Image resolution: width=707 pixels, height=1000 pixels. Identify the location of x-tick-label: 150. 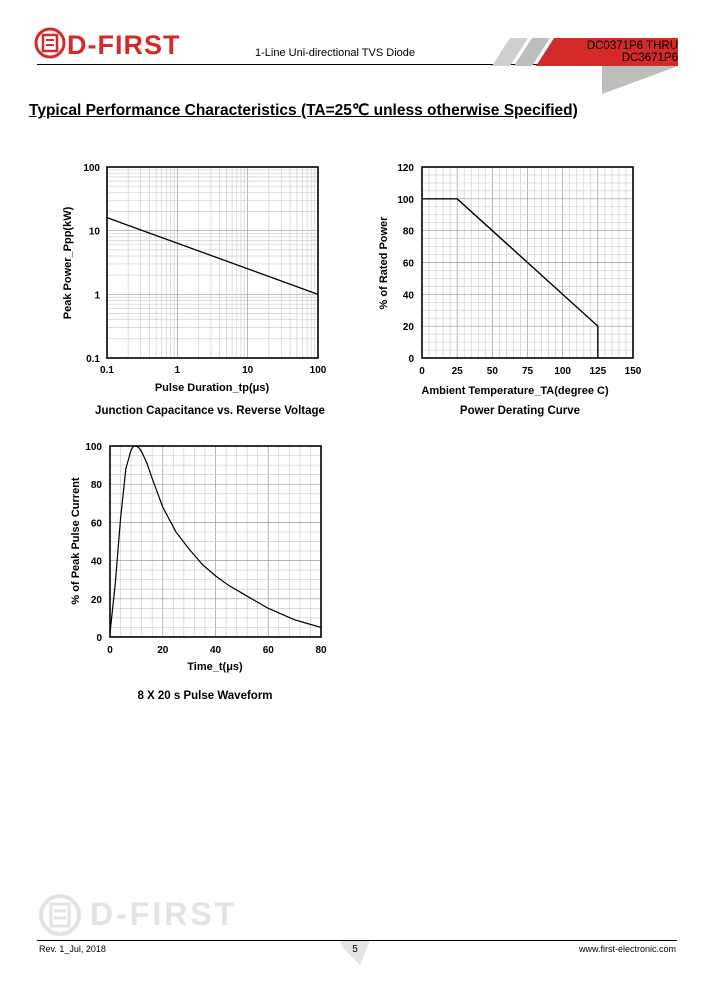
(633, 371).